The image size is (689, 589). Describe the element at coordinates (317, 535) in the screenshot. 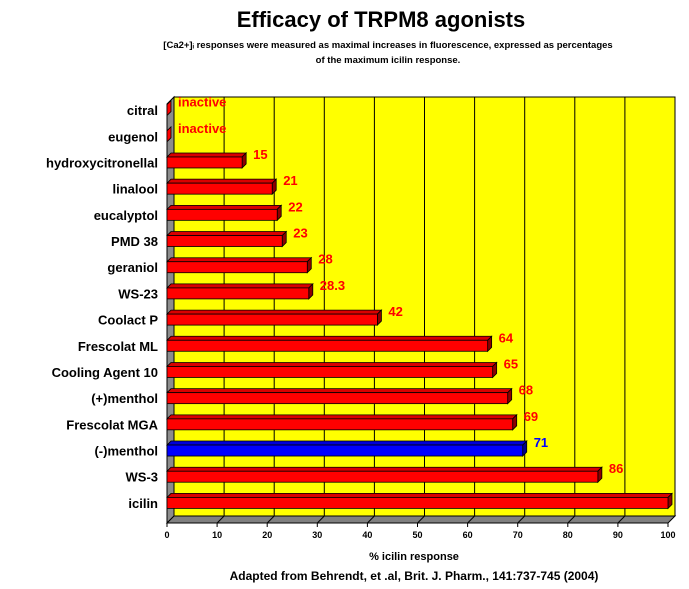

I see `x-tick-label: 30` at that location.